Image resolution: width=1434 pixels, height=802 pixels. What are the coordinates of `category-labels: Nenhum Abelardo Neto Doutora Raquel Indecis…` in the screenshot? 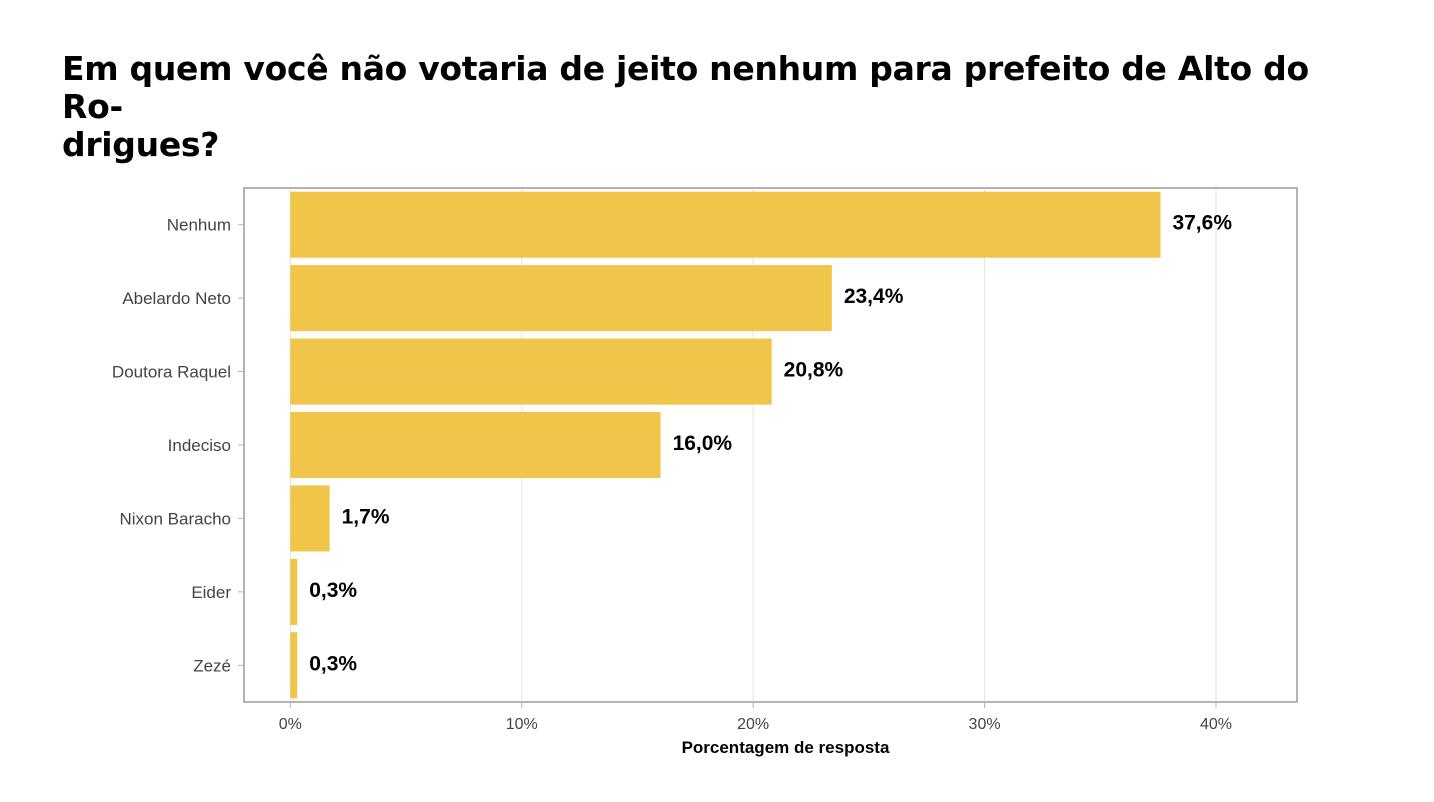 It's located at (178, 445).